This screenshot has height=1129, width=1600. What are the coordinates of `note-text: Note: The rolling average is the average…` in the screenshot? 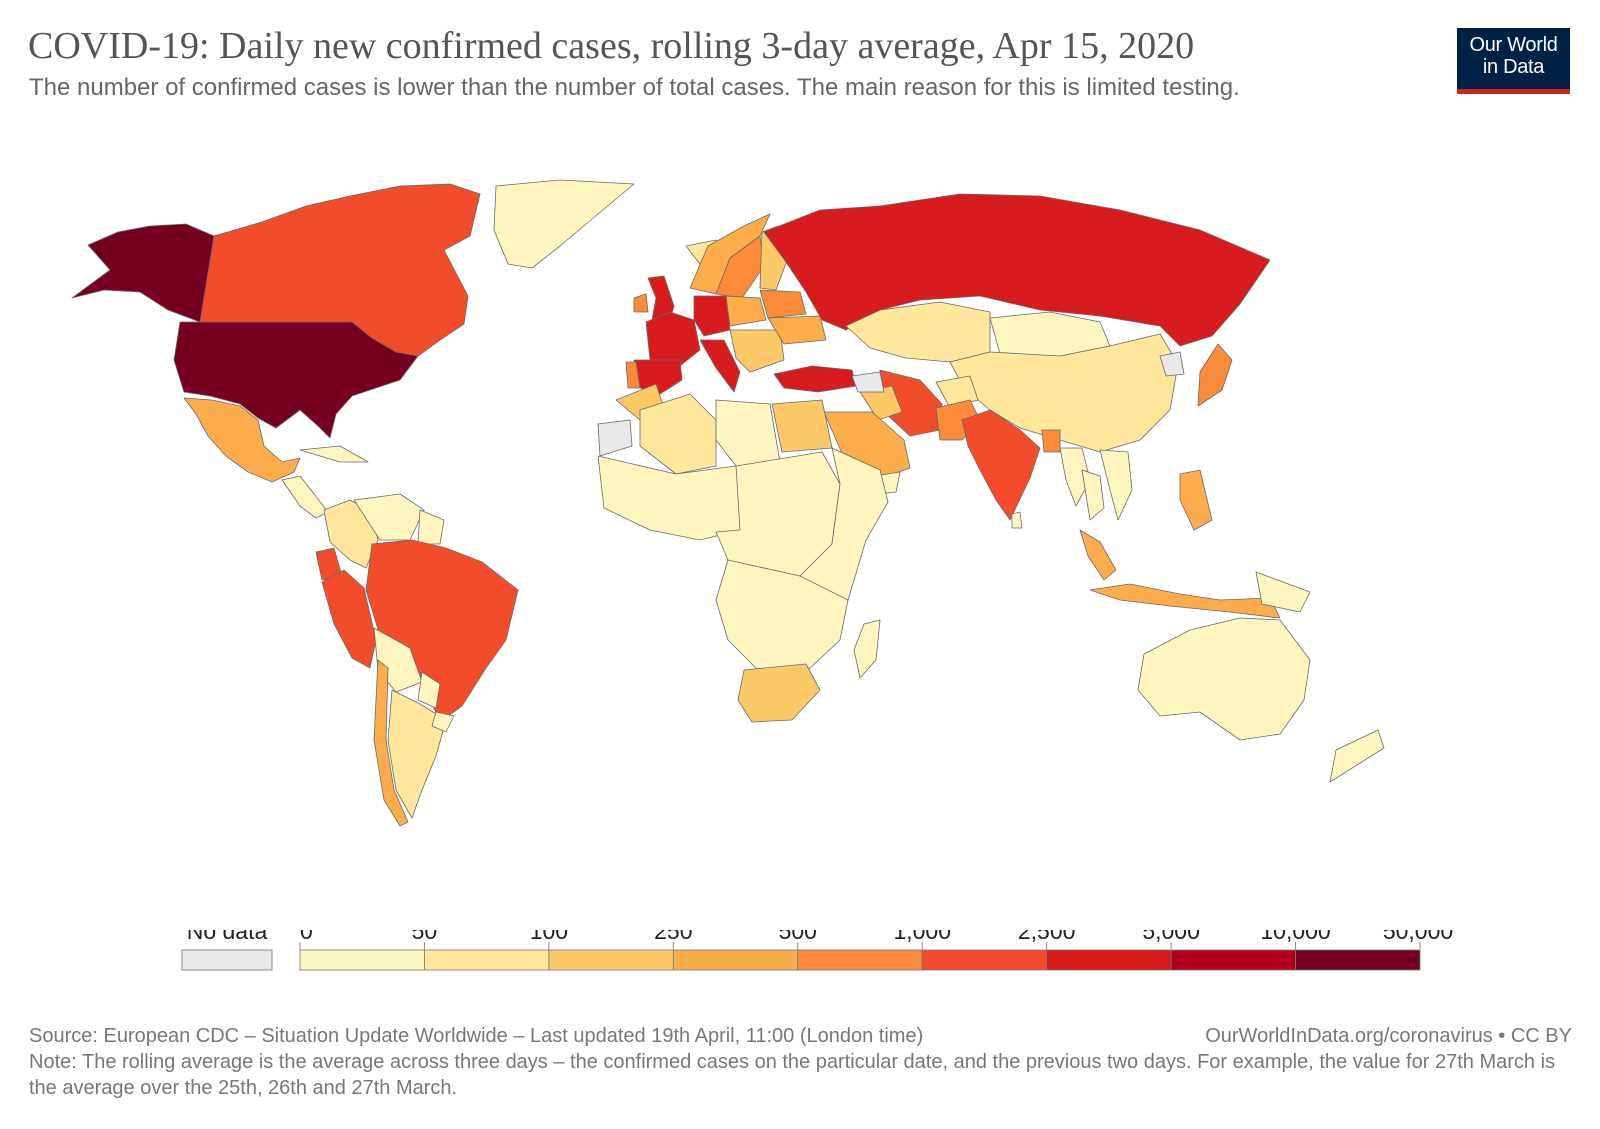 It's located at (792, 1075).